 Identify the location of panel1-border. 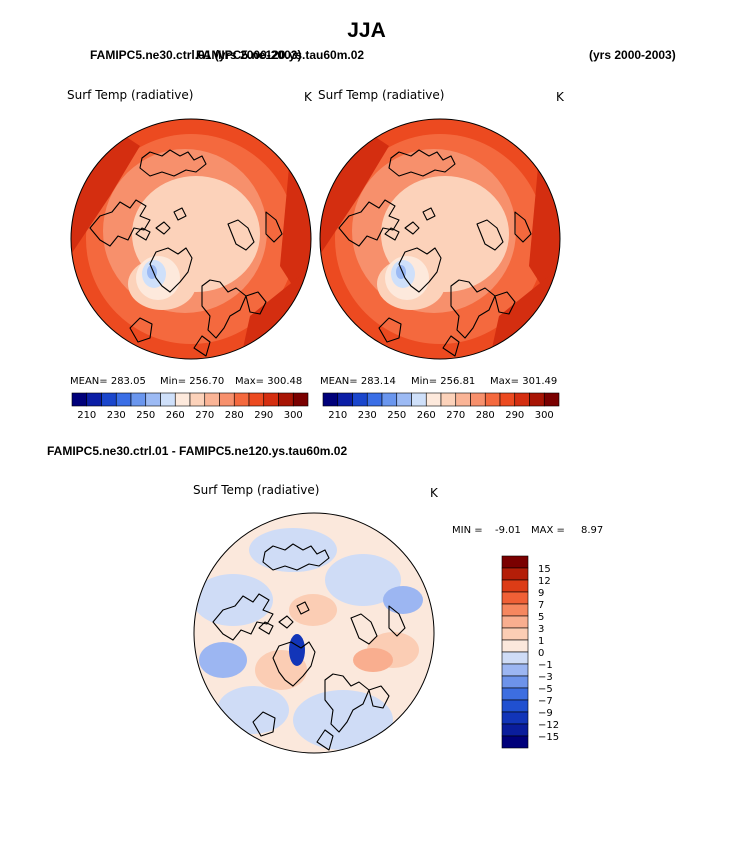
(191, 239).